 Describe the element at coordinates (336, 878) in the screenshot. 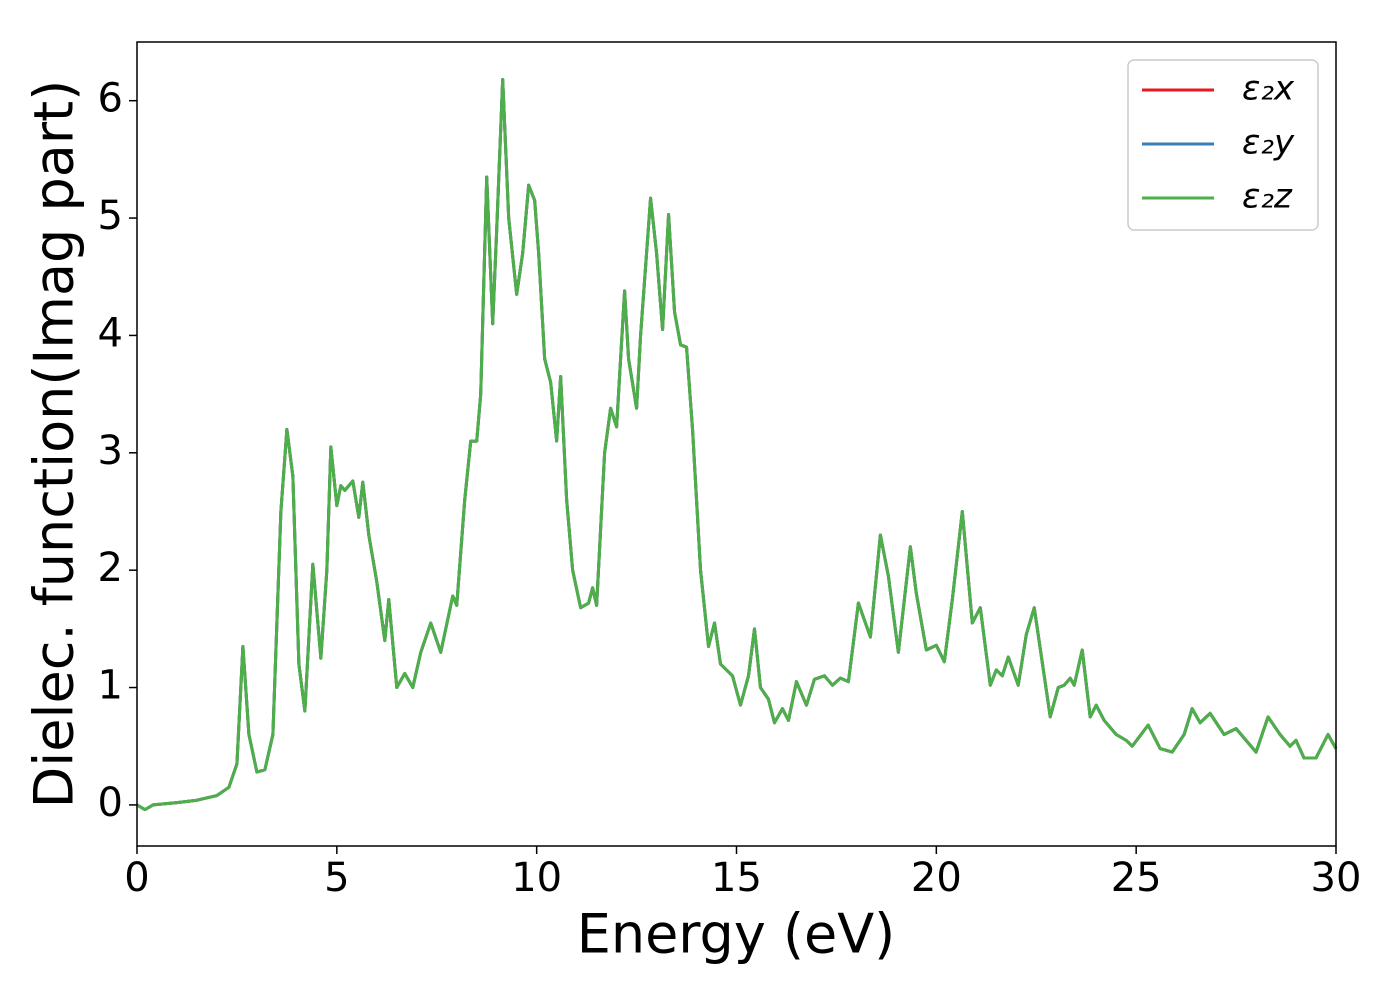

I see `x-tick-label: 5` at that location.